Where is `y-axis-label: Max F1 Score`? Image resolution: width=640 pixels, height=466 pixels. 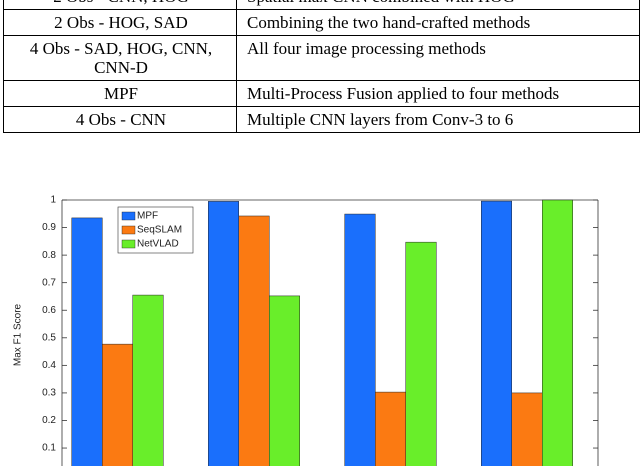
y-axis-label: Max F1 Score is located at coordinates (18, 334).